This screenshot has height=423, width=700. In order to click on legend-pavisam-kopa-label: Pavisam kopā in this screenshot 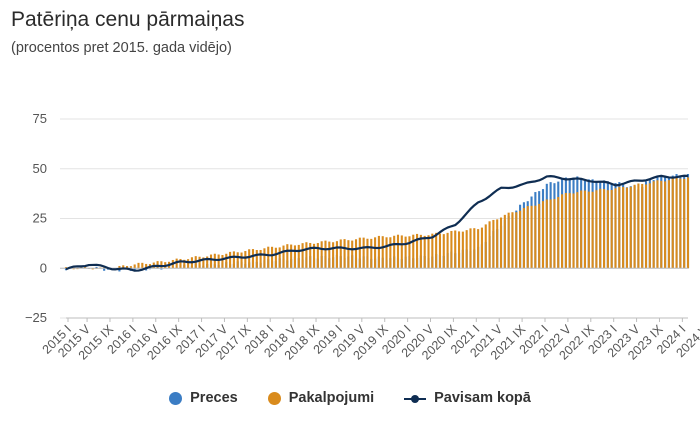, I will do `click(482, 398)`.